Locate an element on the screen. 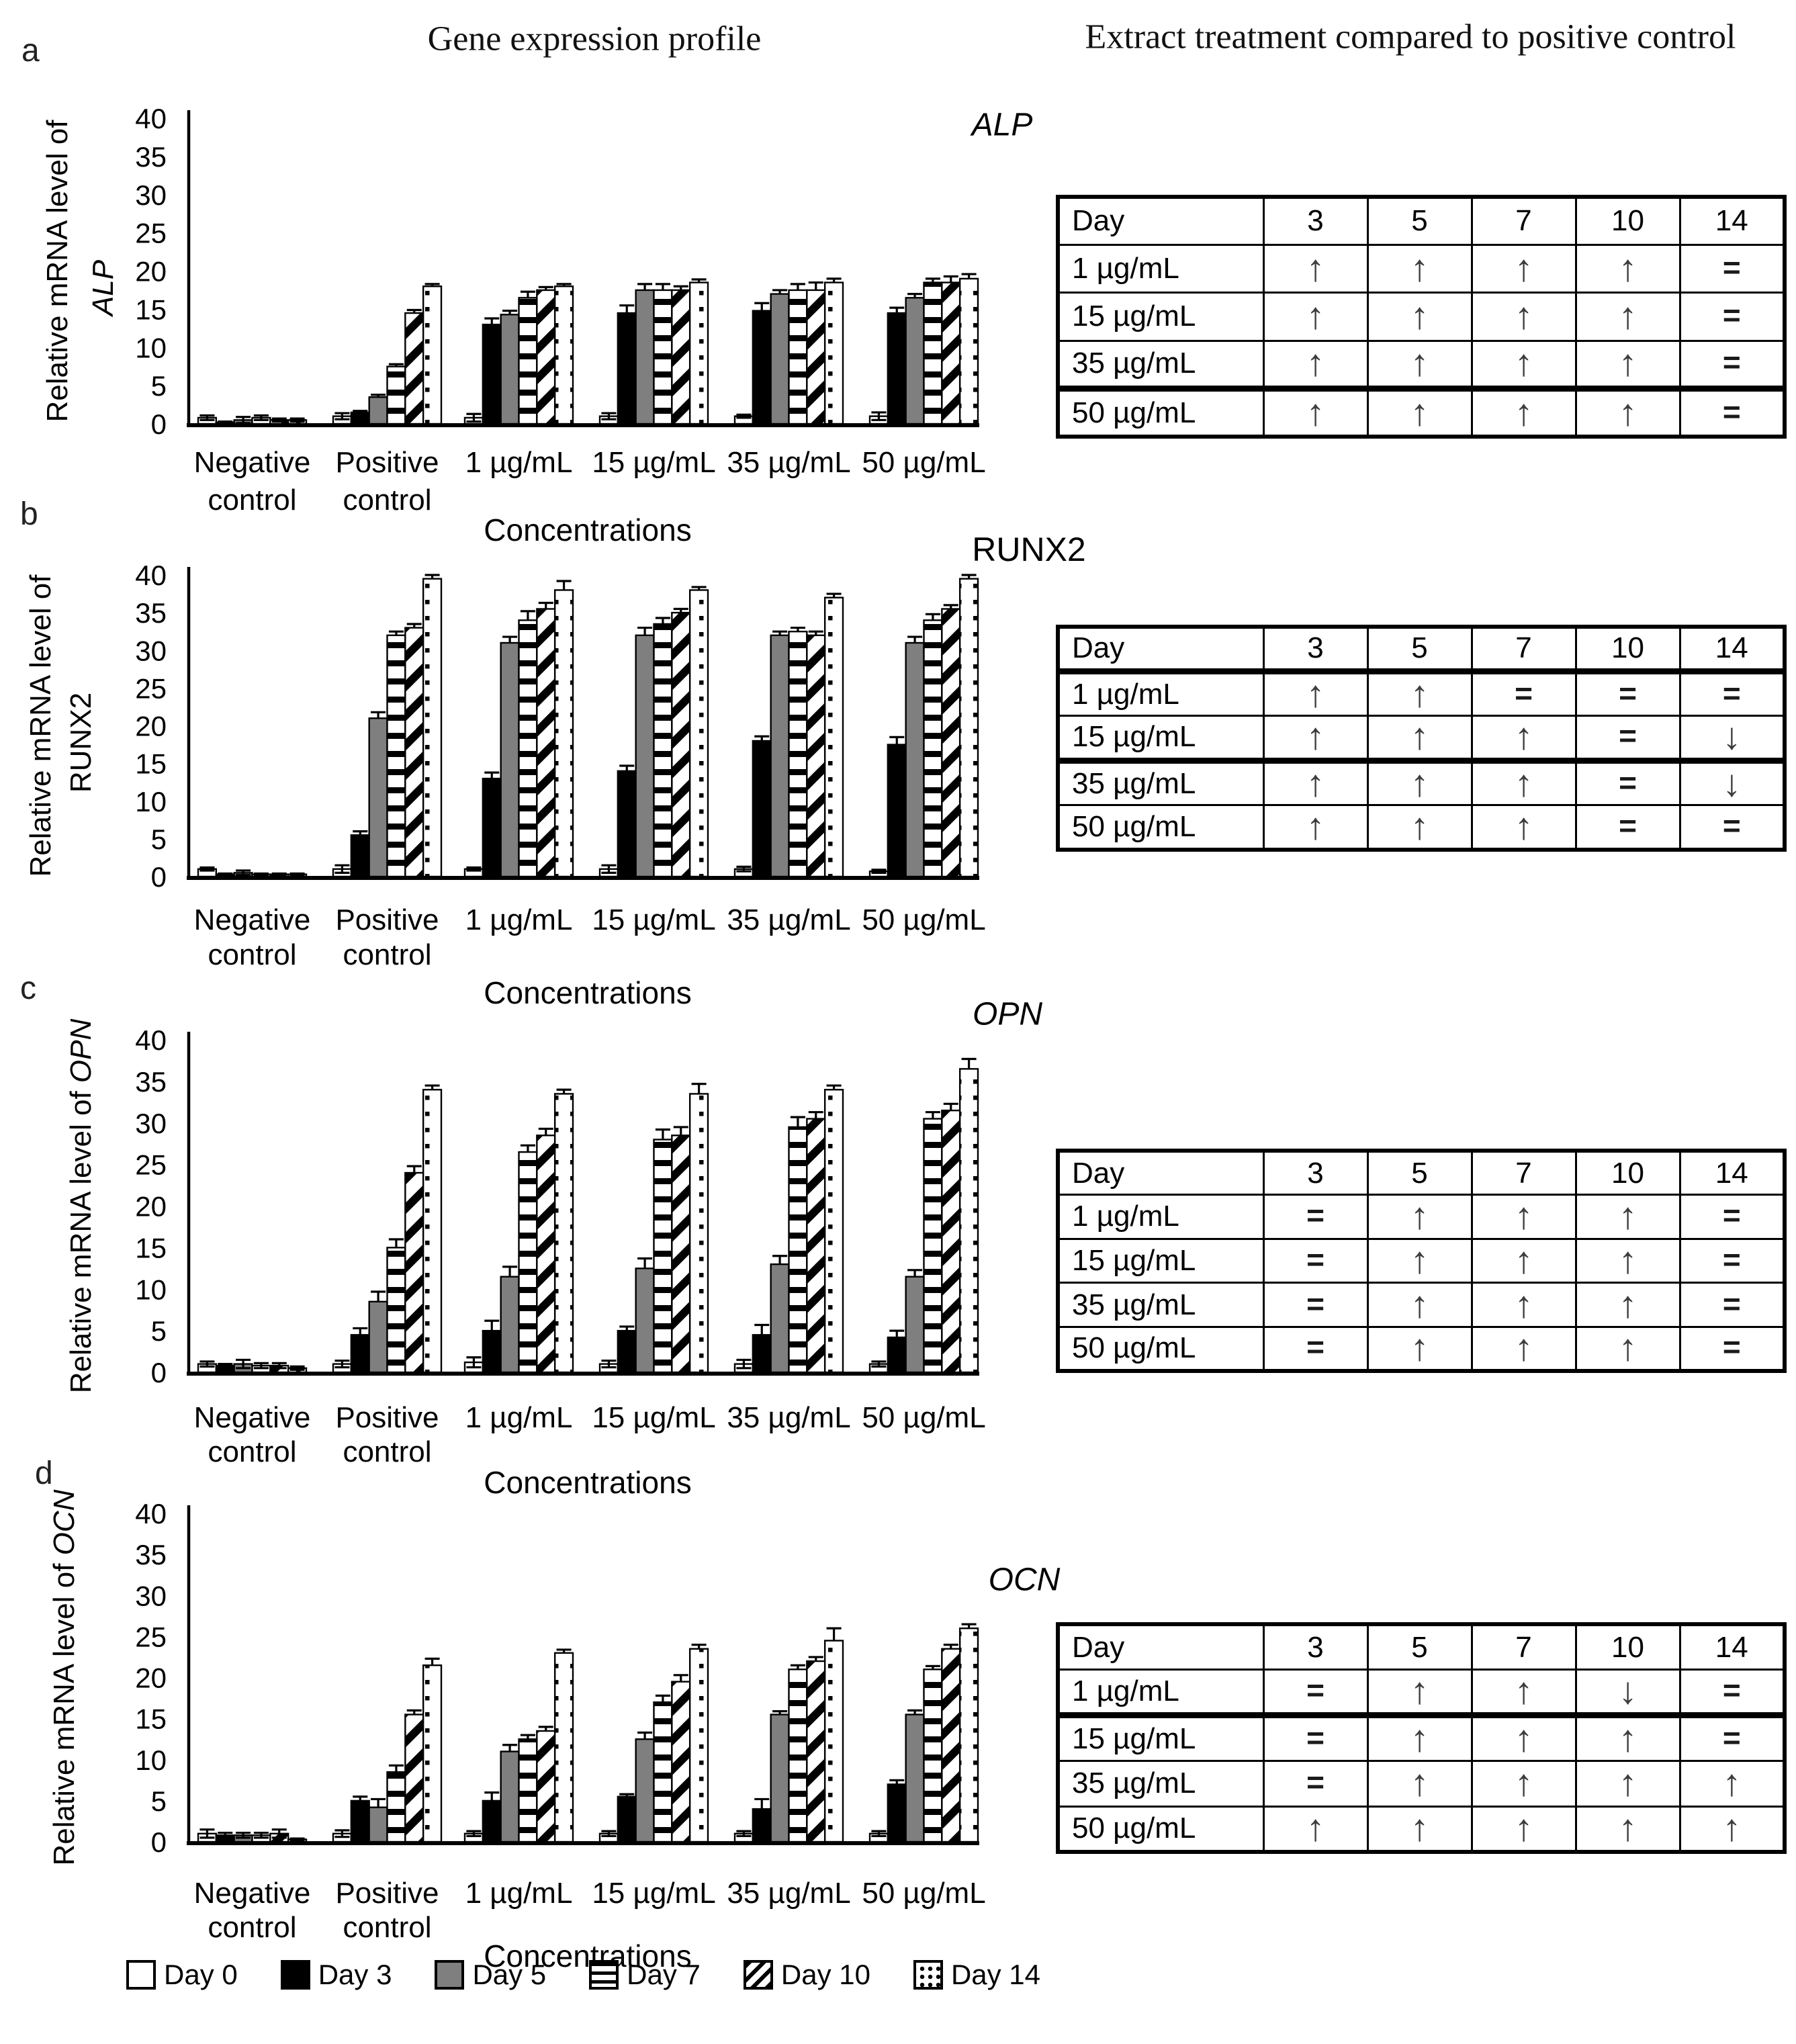 This screenshot has width=1796, height=2044. x-axis-title: Concentrations is located at coordinates (587, 993).